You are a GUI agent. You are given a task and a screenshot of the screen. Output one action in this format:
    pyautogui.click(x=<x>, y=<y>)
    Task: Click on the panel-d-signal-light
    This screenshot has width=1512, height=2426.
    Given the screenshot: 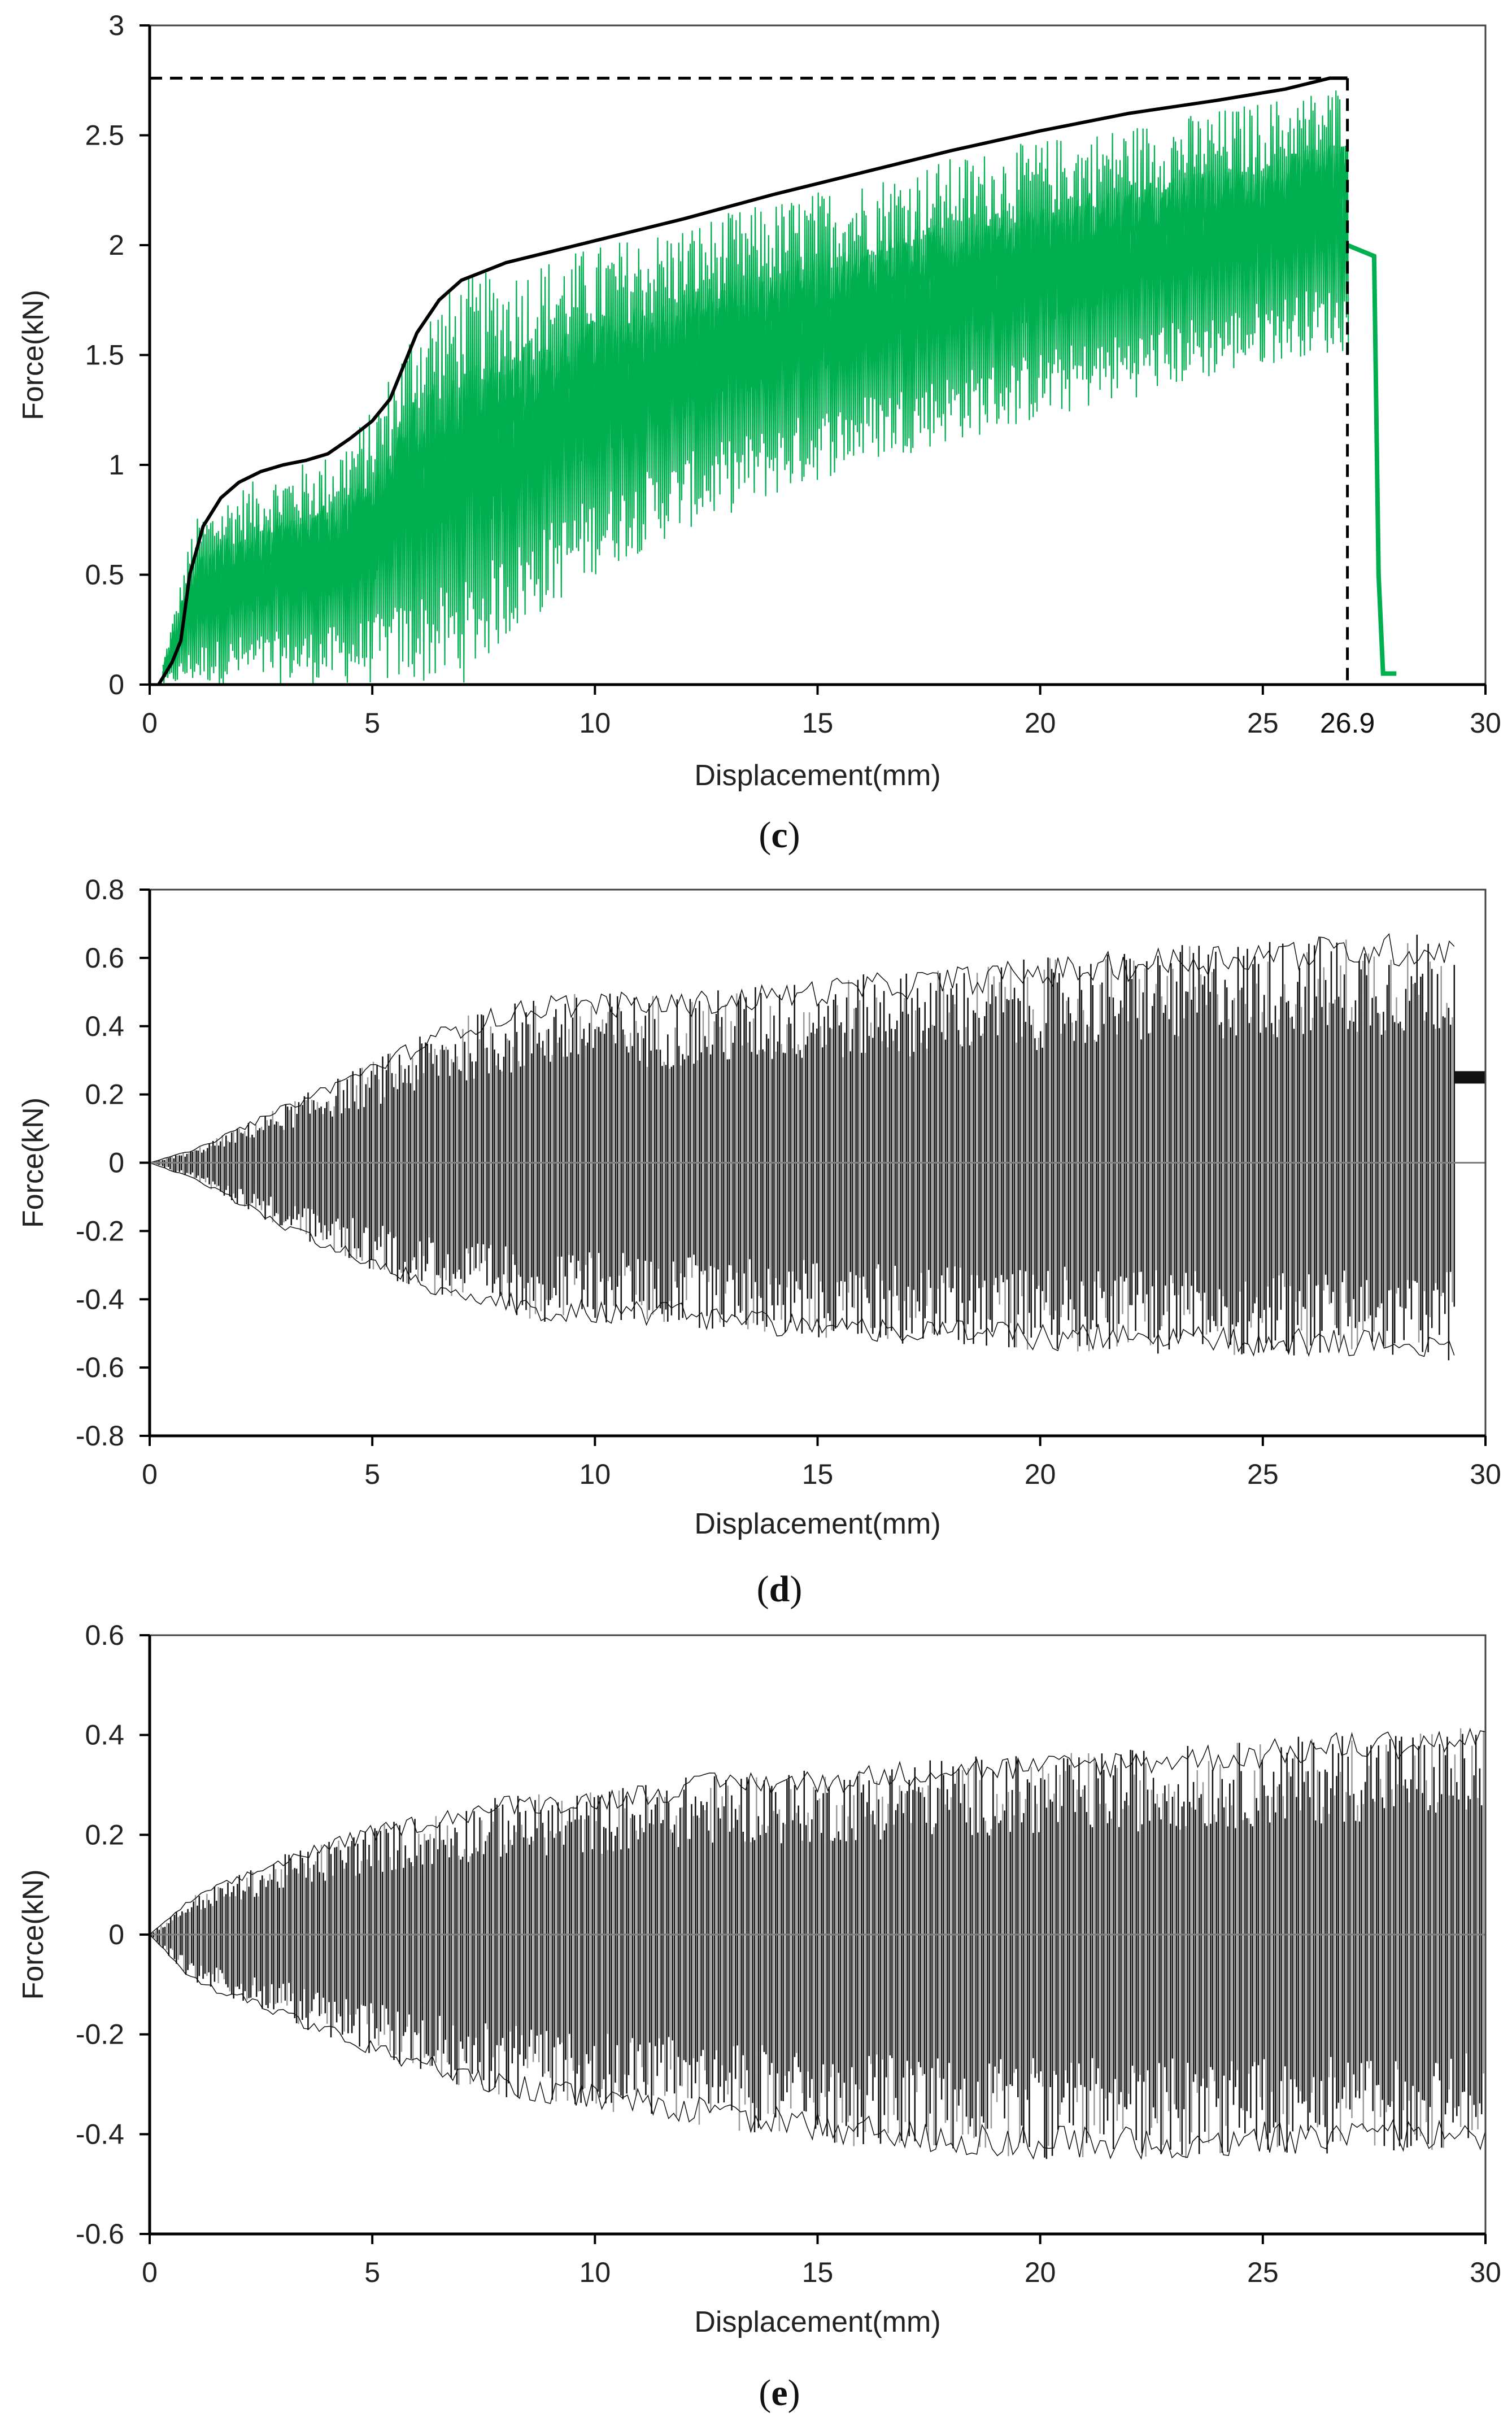 What is the action you would take?
    pyautogui.click(x=804, y=1147)
    